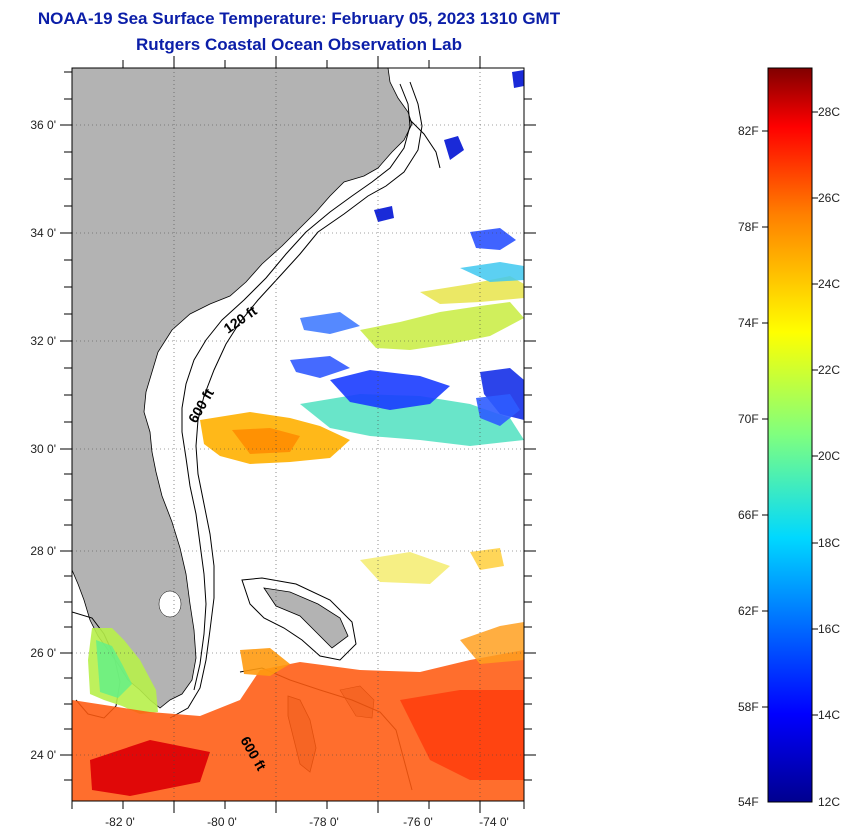  I want to click on colorbar-c-label: 28C, so click(829, 112).